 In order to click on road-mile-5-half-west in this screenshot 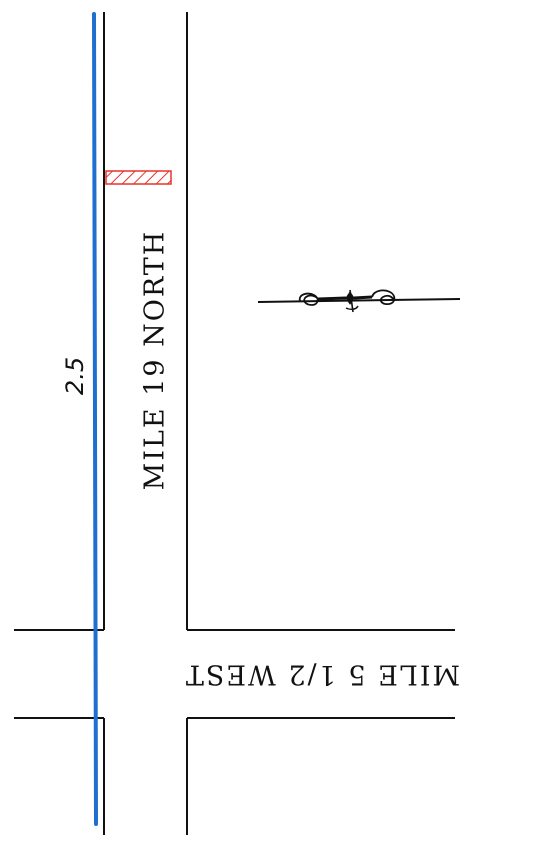, I will do `click(234, 674)`.